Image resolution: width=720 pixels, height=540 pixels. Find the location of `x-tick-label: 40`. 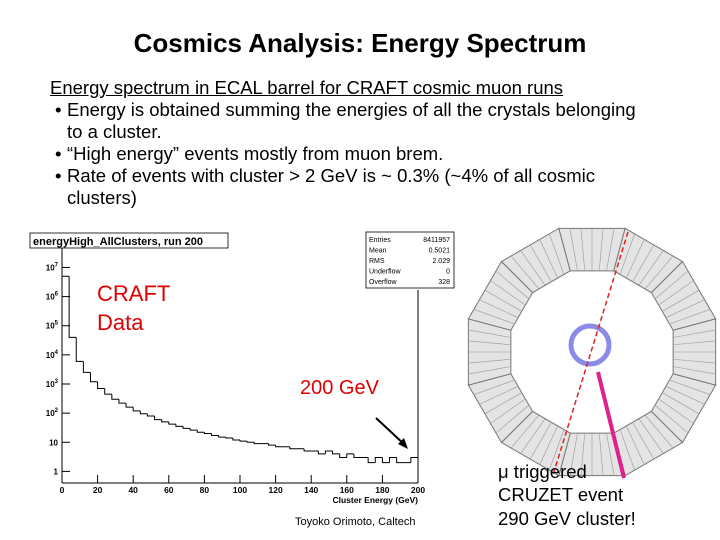

x-tick-label: 40 is located at coordinates (133, 490).